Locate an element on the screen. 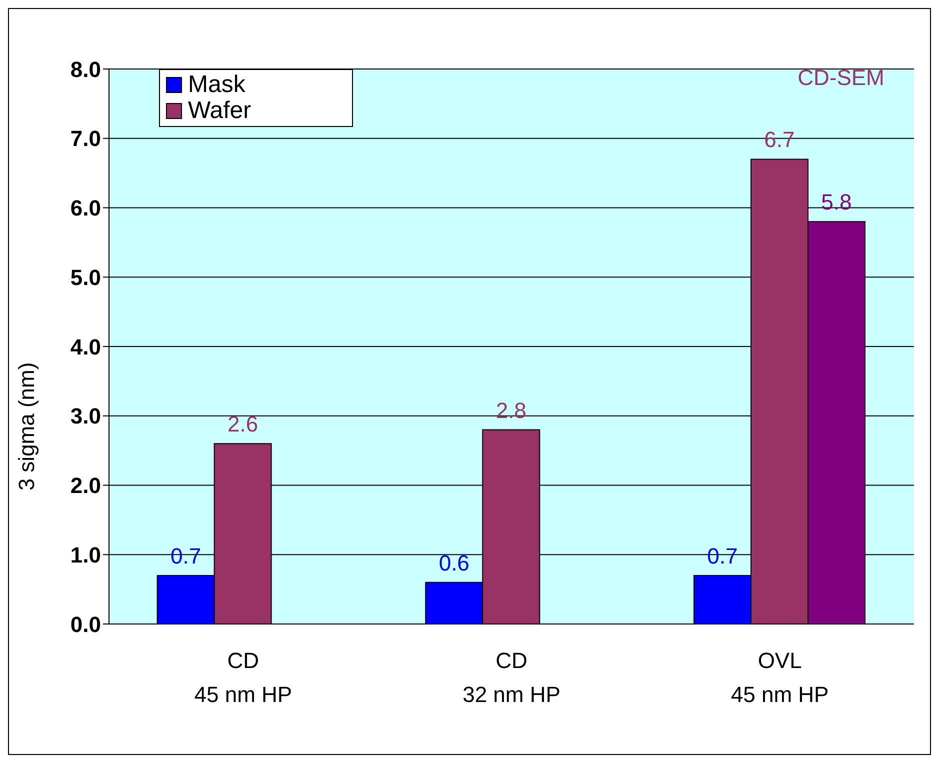  y-tick-label: 6.0 is located at coordinates (85, 208).